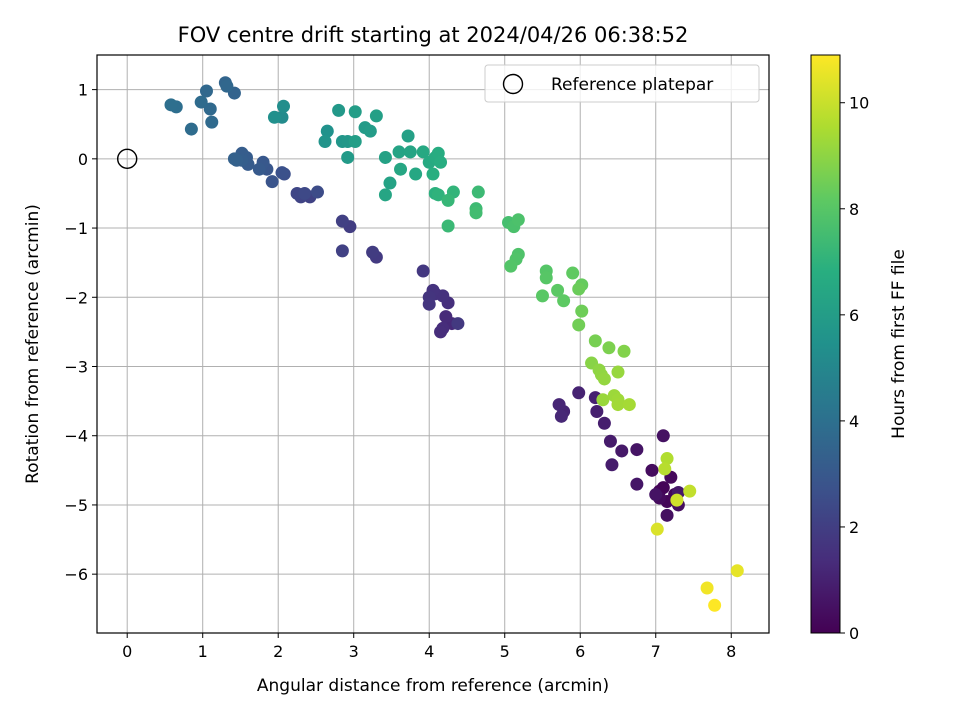  What do you see at coordinates (433, 686) in the screenshot?
I see `x-axis-label: Angular distance from reference (arcmin)` at bounding box center [433, 686].